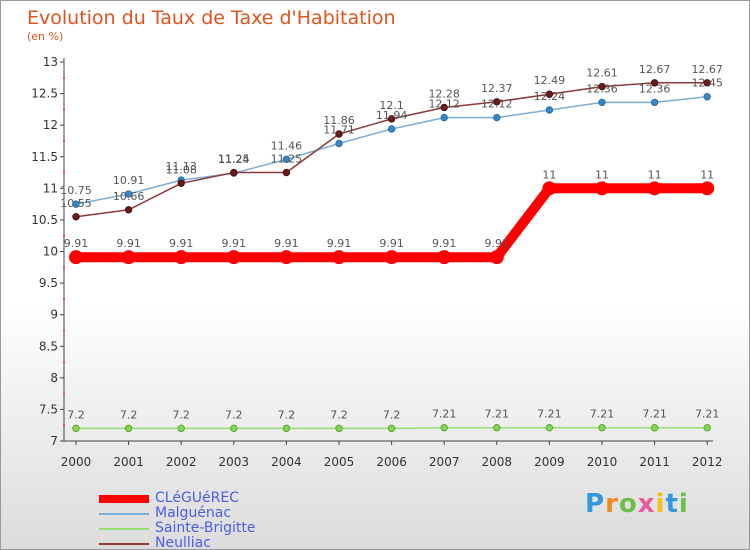 This screenshot has width=750, height=550. I want to click on legend-swatch-malguenac, so click(124, 514).